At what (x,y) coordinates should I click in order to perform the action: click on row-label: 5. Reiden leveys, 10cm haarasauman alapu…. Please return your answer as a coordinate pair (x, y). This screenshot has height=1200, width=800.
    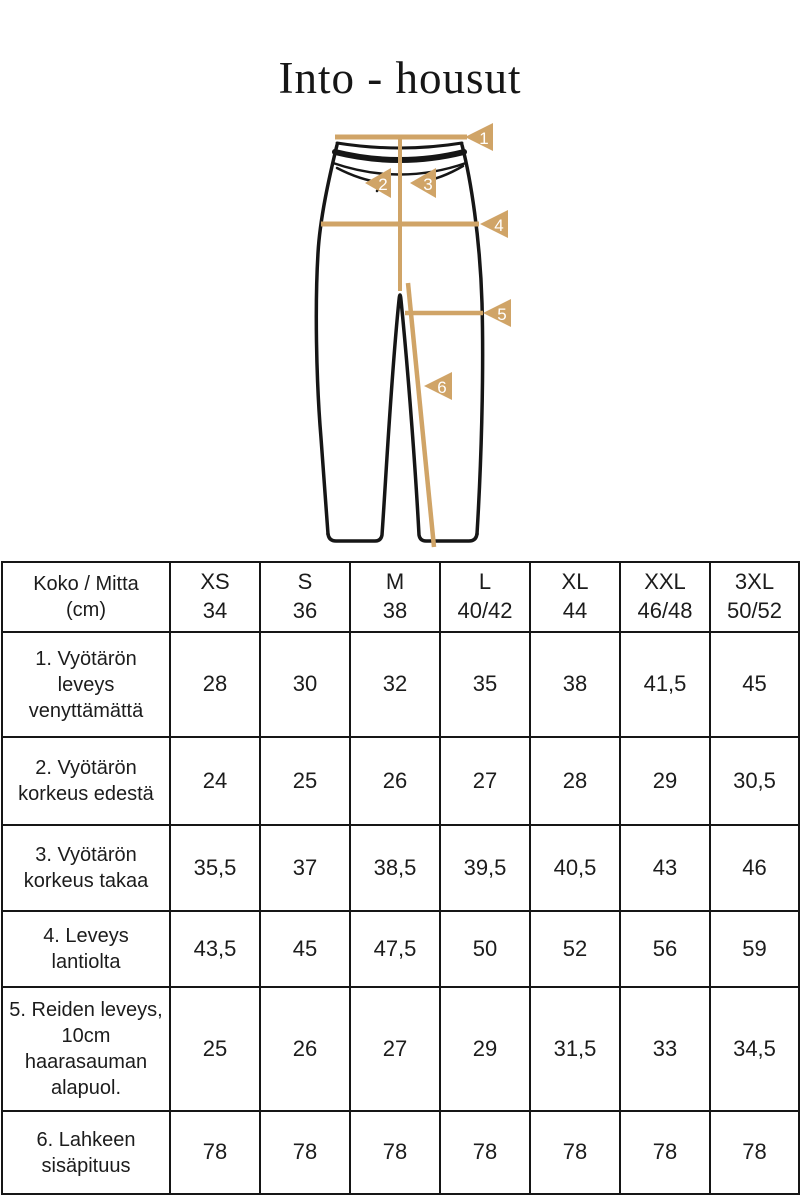
    Looking at the image, I should click on (86, 1049).